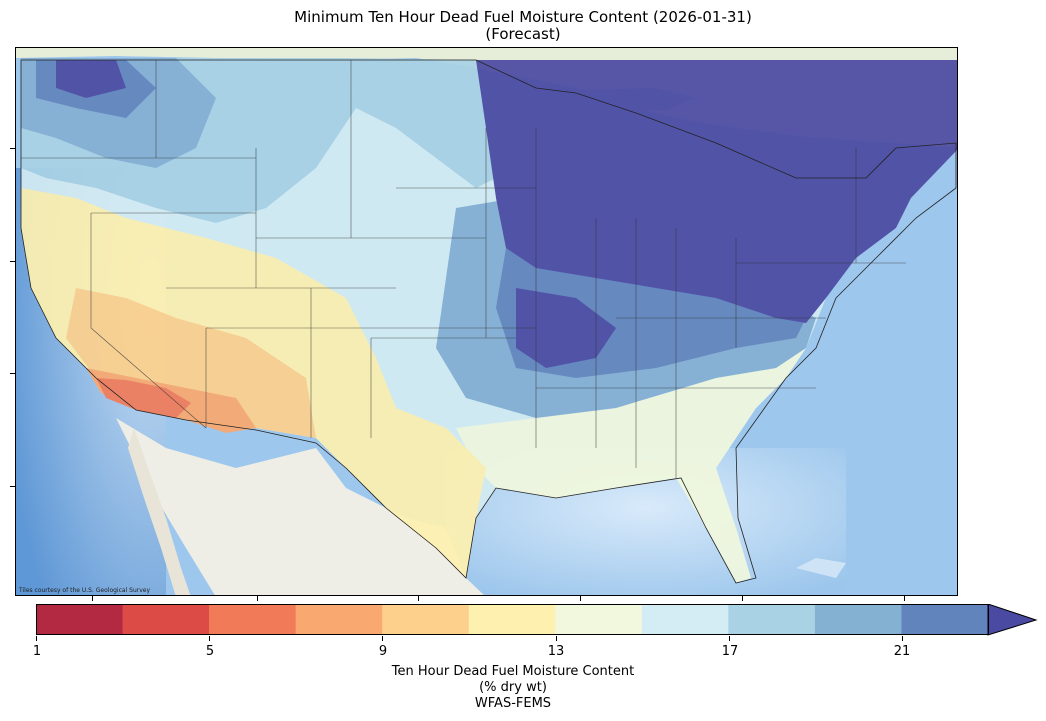  Describe the element at coordinates (821, 568) in the screenshot. I see `bahamas-shoals` at that location.